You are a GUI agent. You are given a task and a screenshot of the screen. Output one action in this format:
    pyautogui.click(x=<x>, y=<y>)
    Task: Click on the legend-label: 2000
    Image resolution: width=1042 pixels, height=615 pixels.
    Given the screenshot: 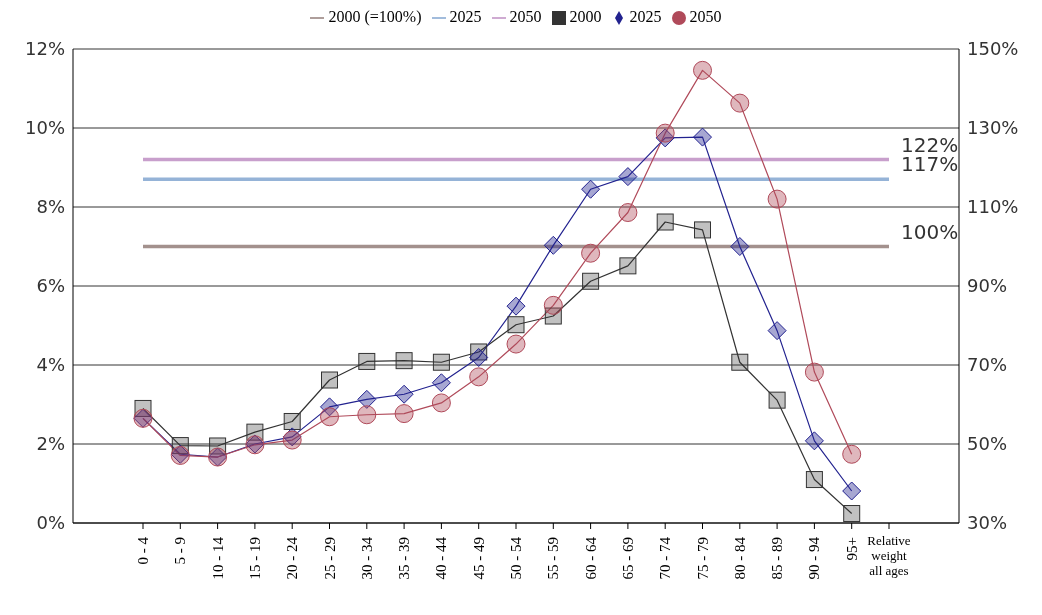 What is the action you would take?
    pyautogui.click(x=585, y=16)
    